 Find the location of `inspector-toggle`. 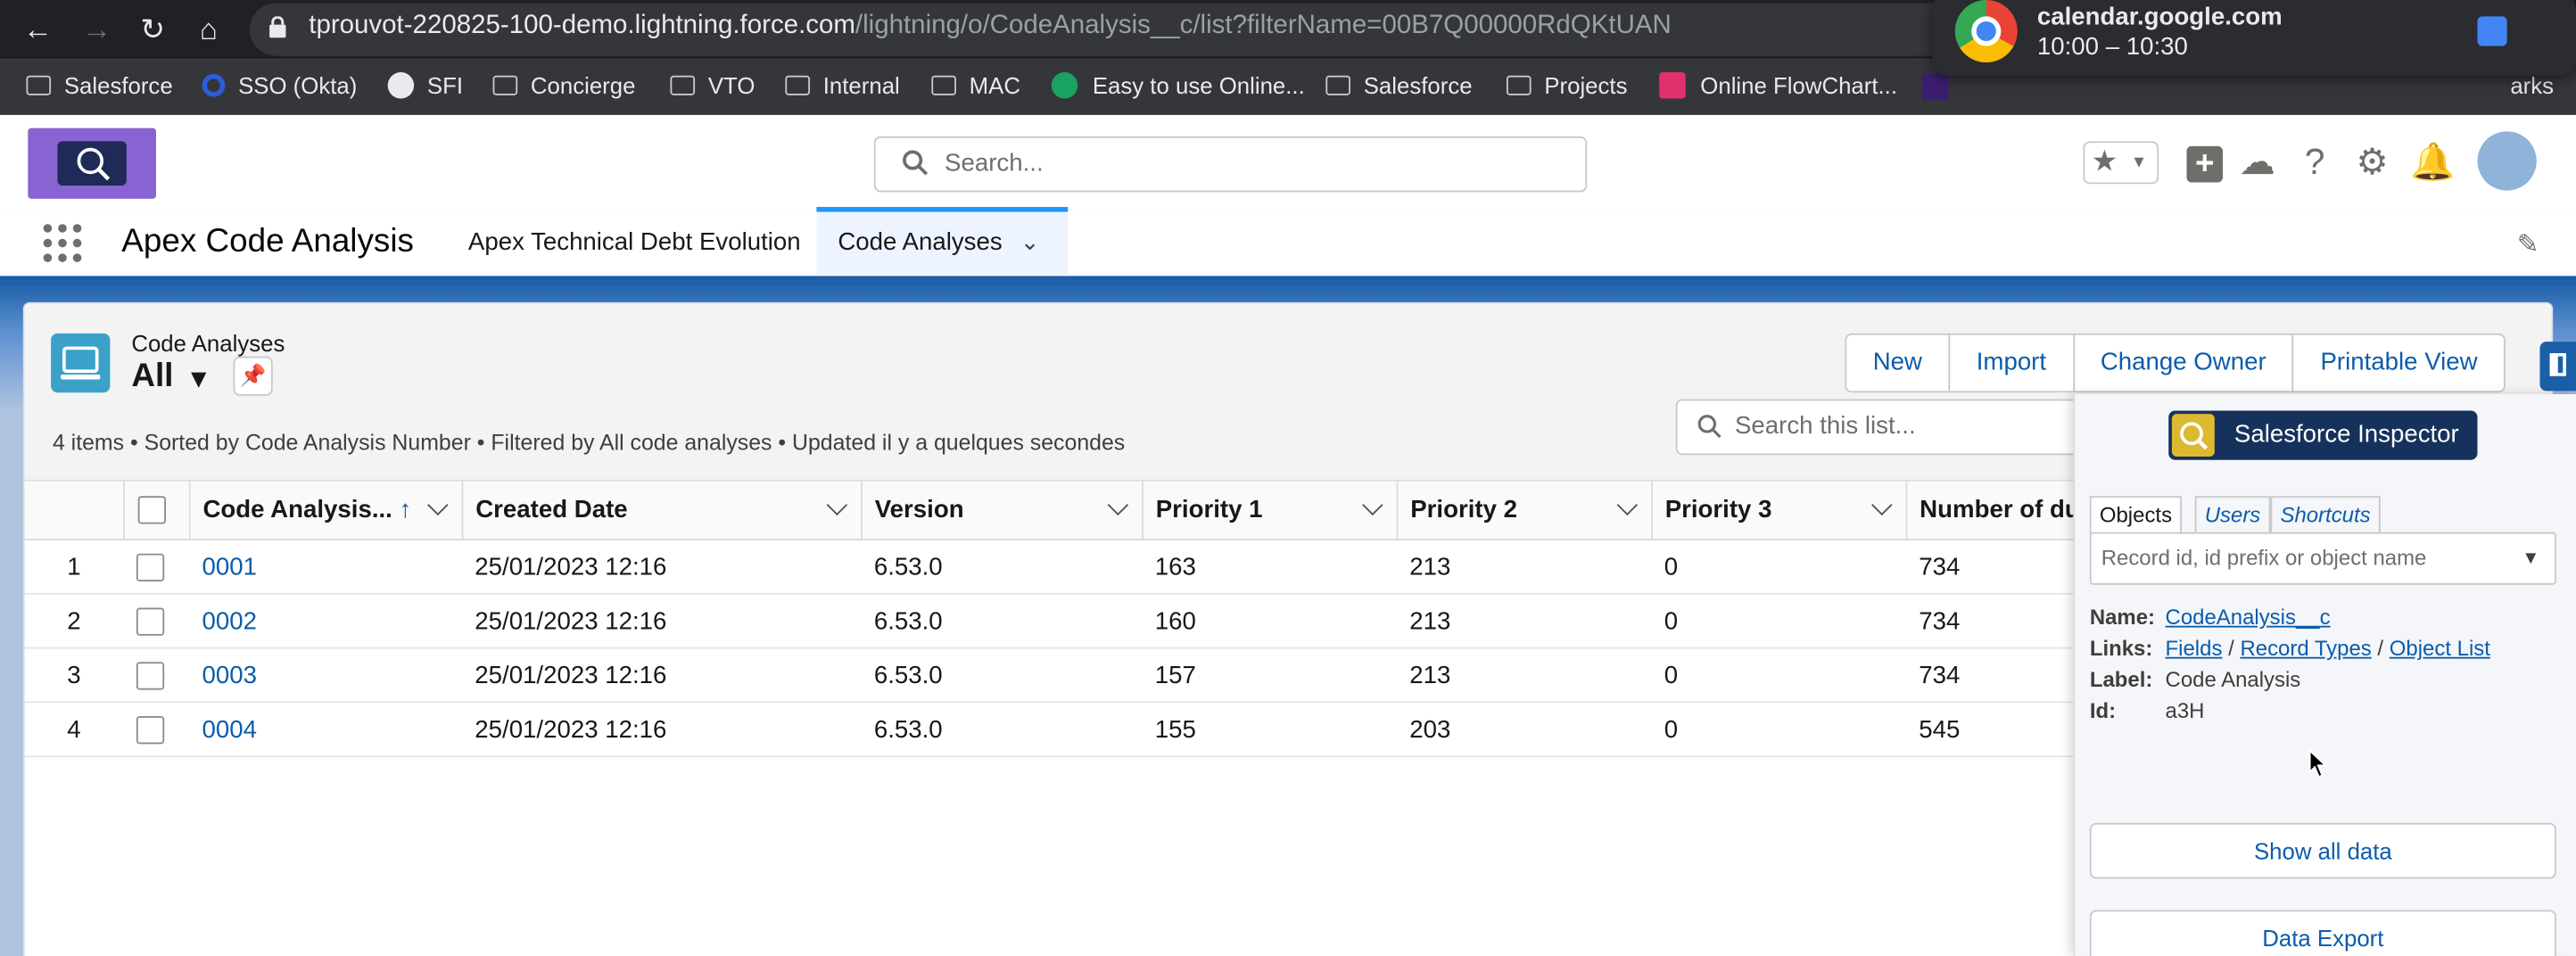

inspector-toggle is located at coordinates (2558, 366).